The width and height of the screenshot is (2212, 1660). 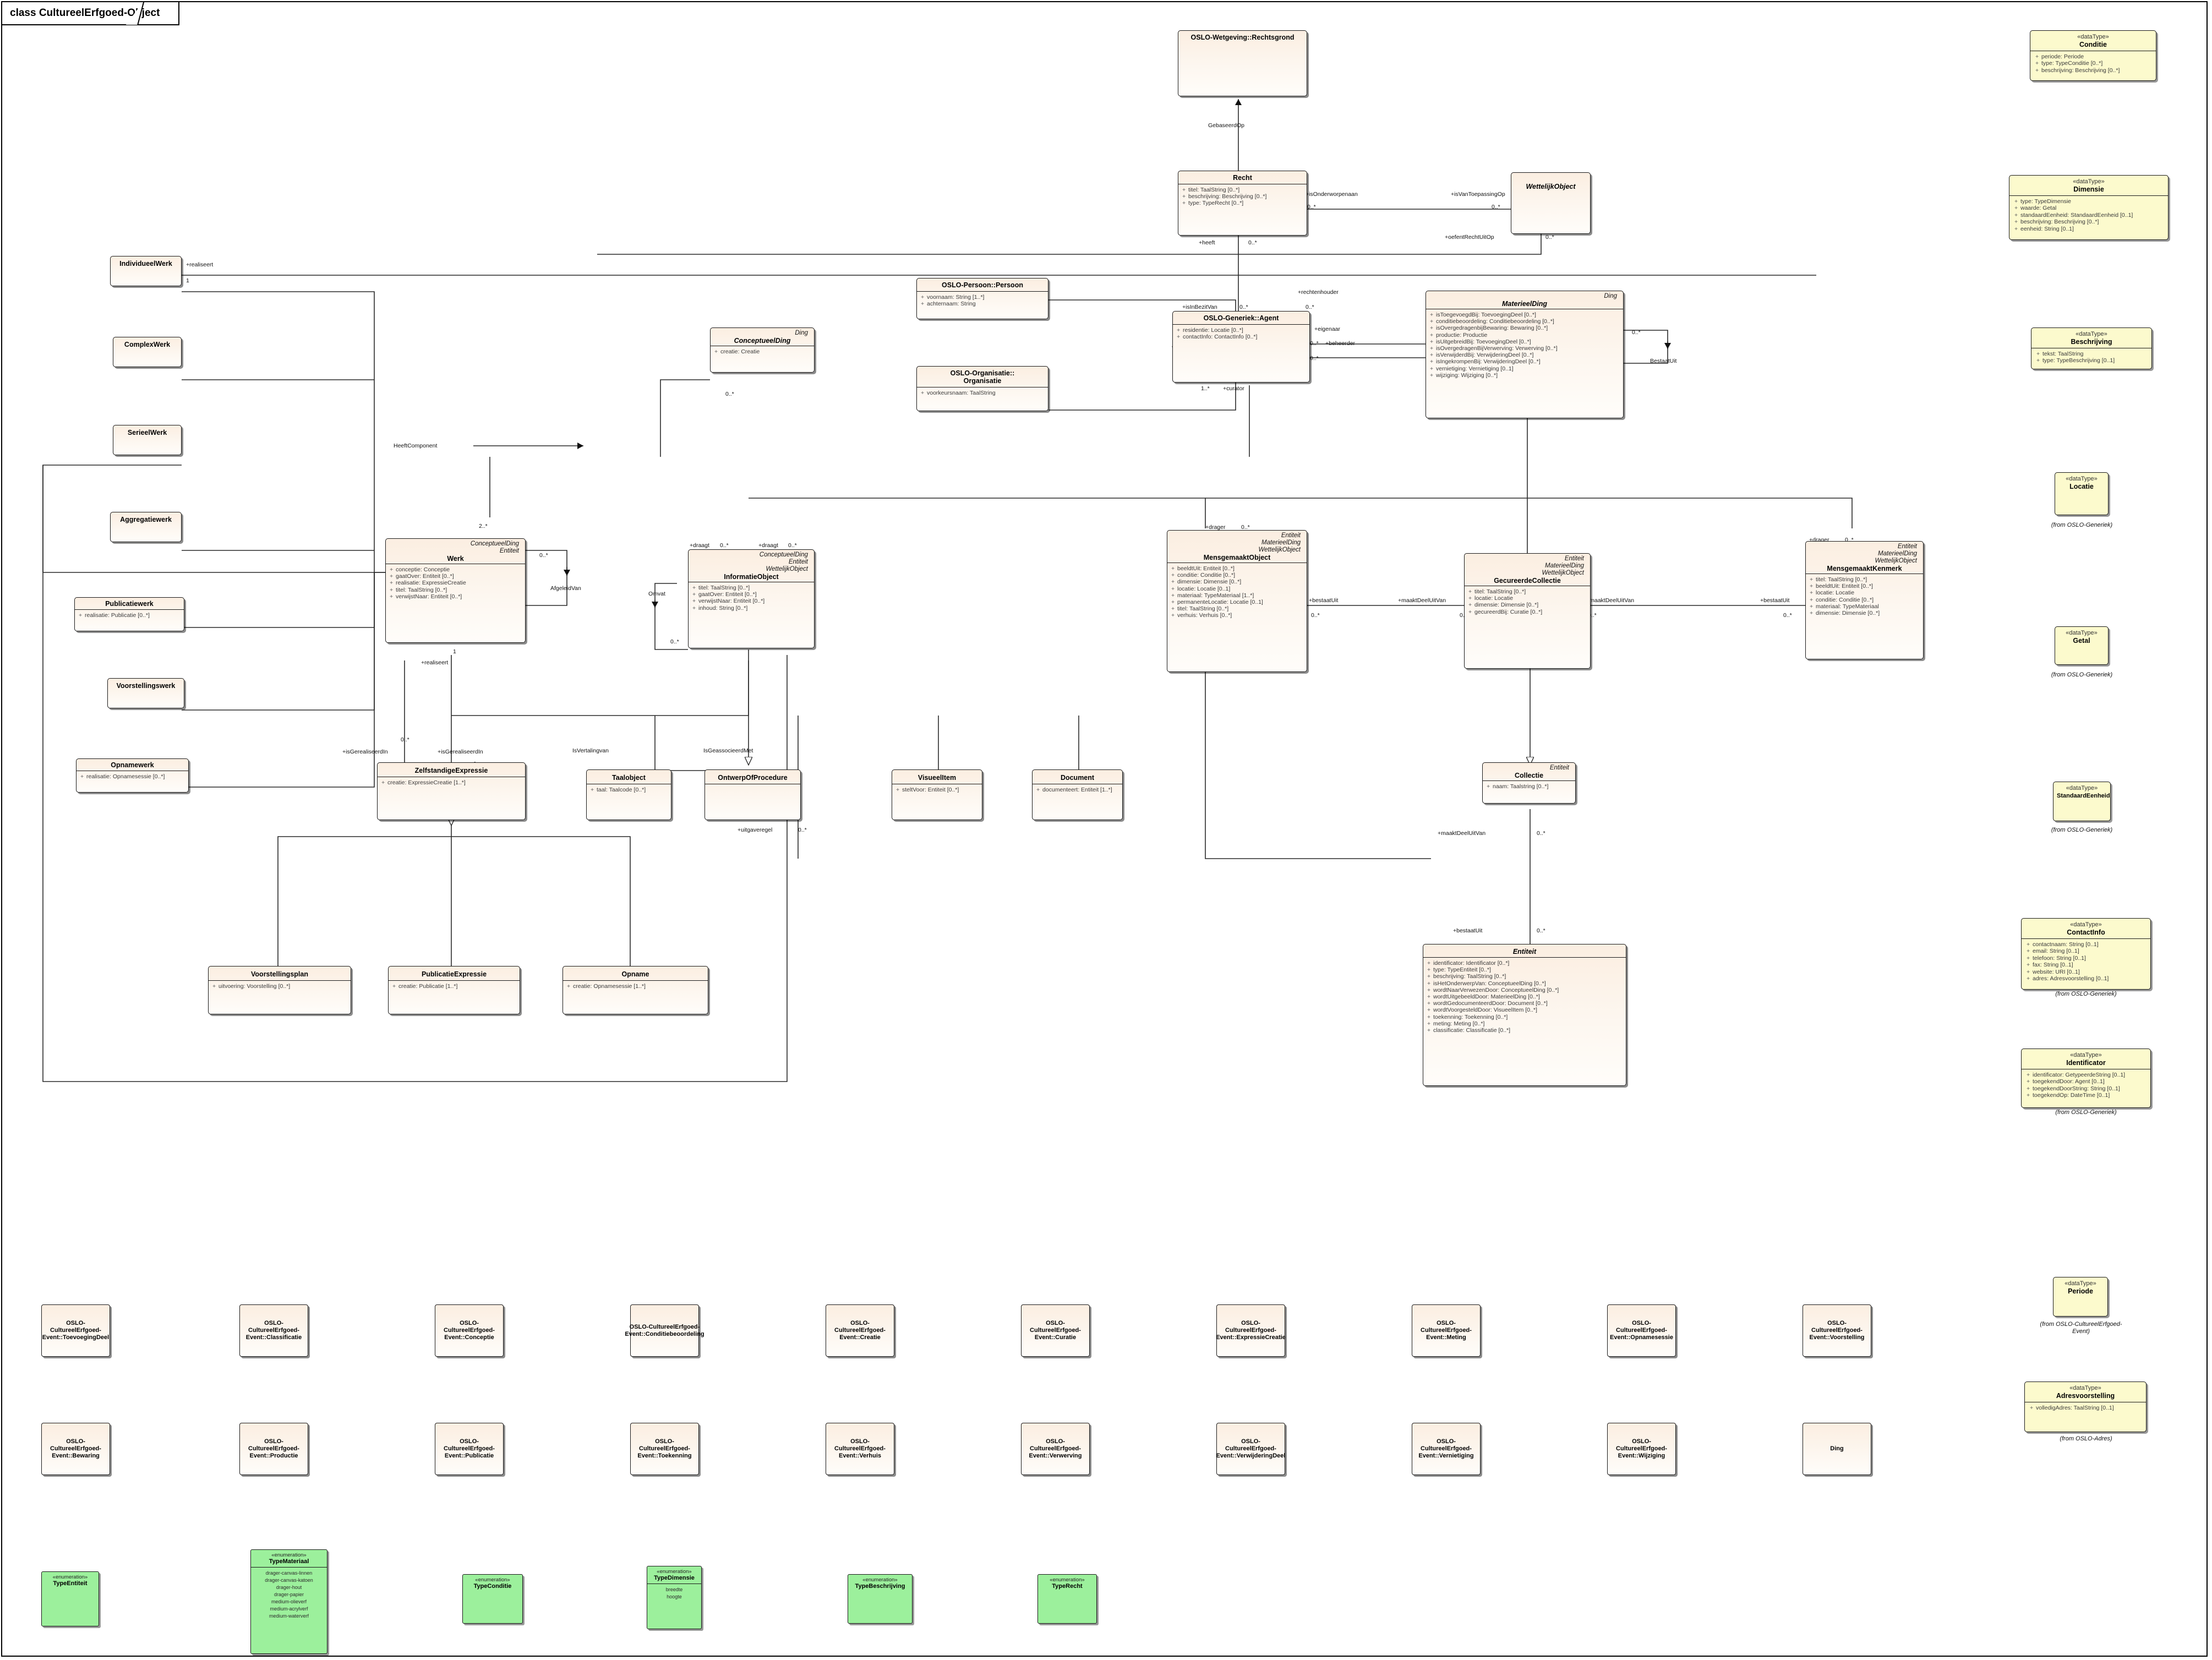 I want to click on class-voorstellingswerk: Voorstellingswerk, so click(x=145, y=693).